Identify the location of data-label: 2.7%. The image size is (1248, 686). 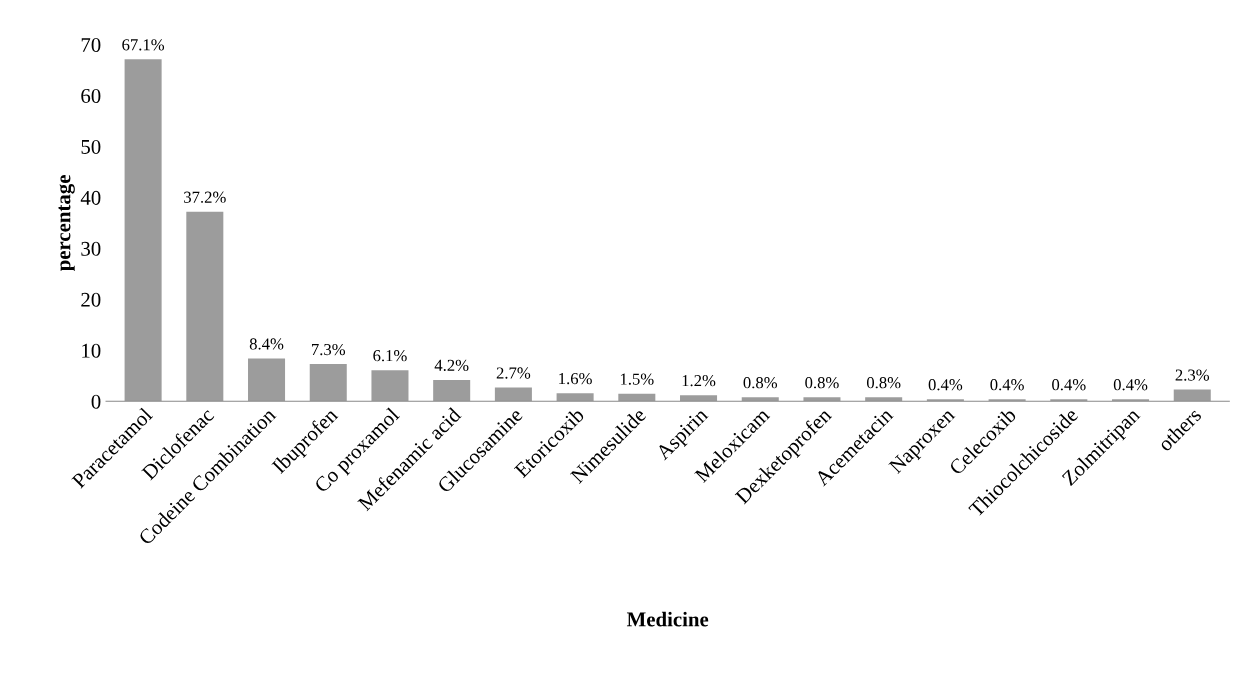
(513, 373).